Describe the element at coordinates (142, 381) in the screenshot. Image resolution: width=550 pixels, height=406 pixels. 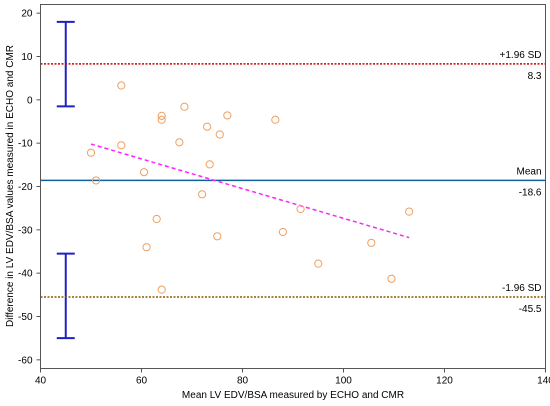
I see `x-tick-label: 60` at that location.